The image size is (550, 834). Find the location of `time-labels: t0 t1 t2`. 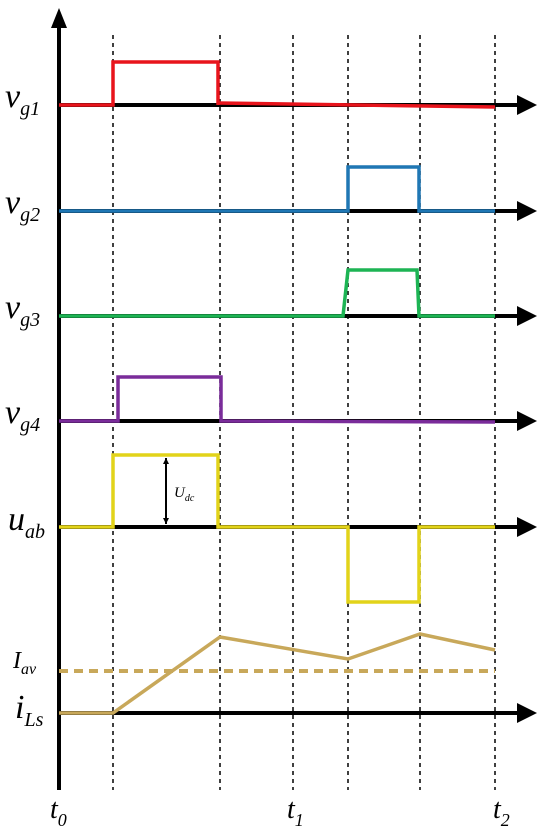

time-labels: t0 t1 t2 is located at coordinates (280, 812).